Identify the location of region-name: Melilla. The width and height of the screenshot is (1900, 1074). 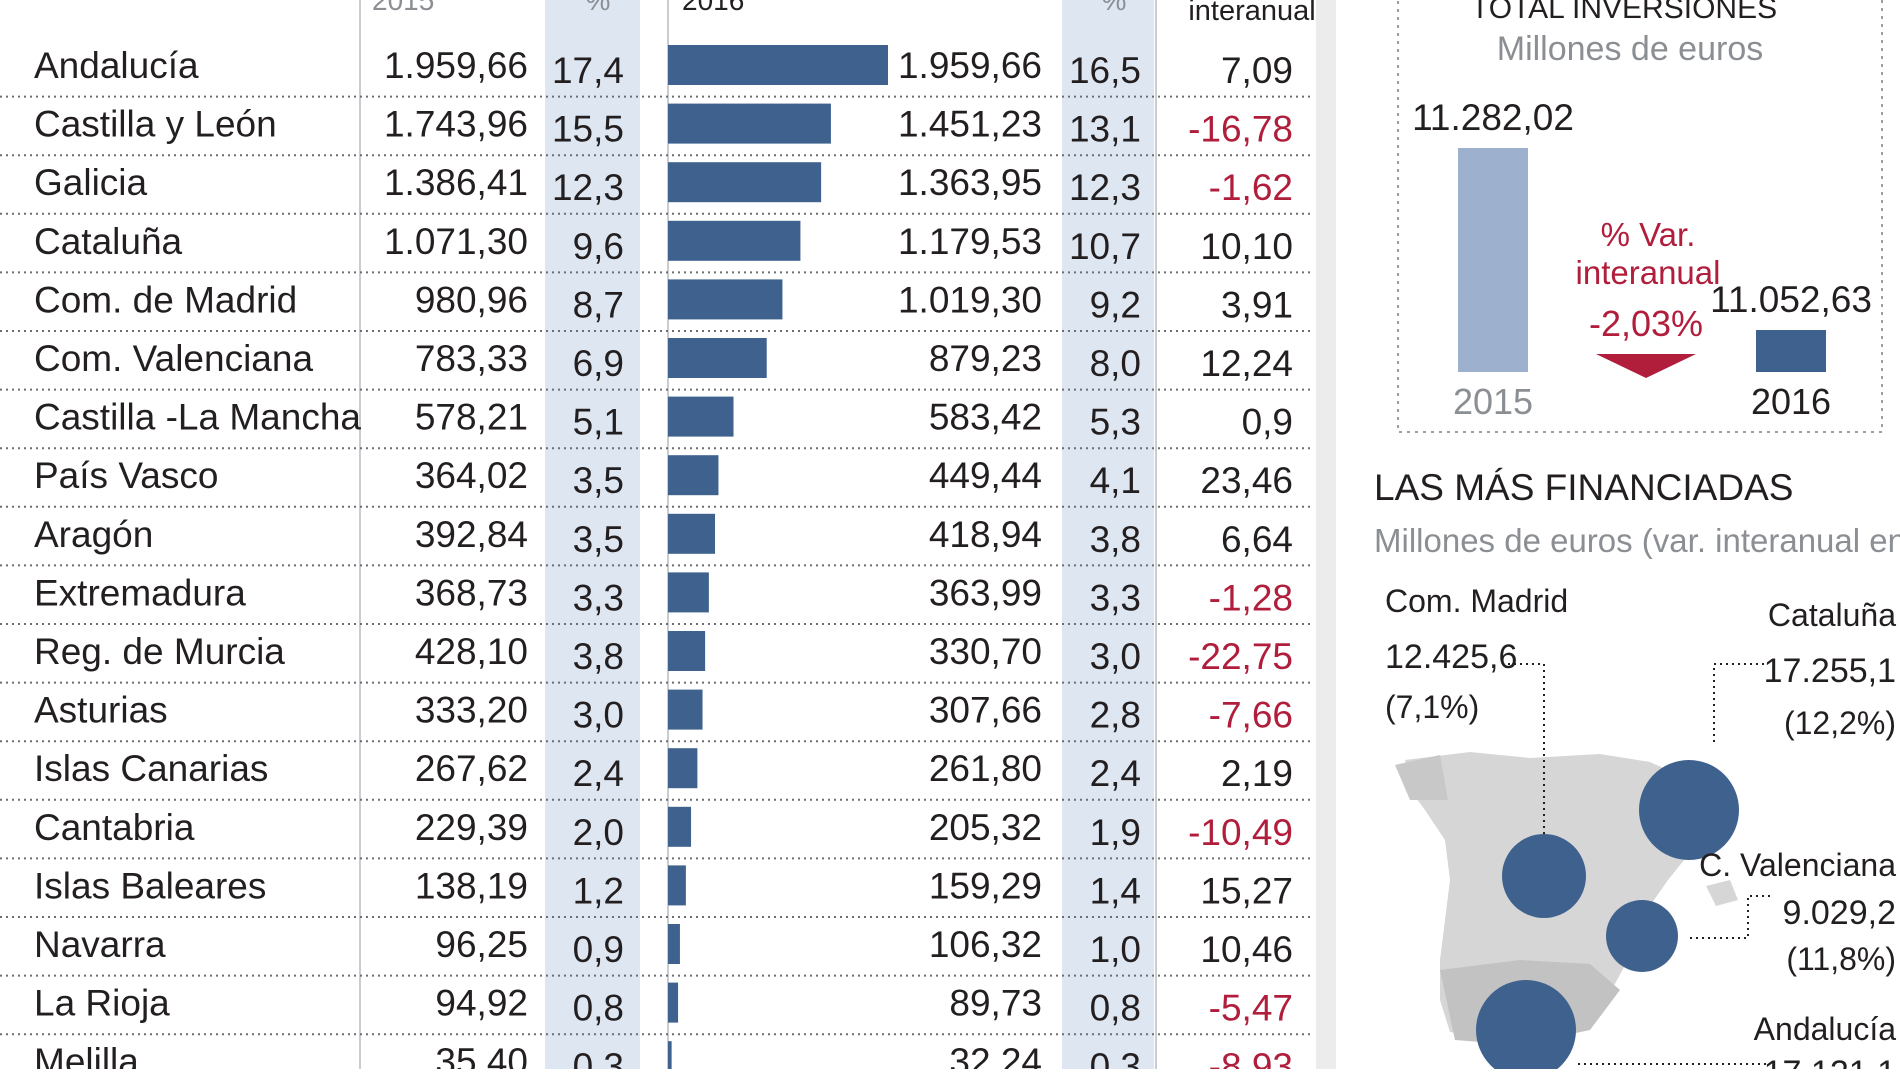
(86, 1055).